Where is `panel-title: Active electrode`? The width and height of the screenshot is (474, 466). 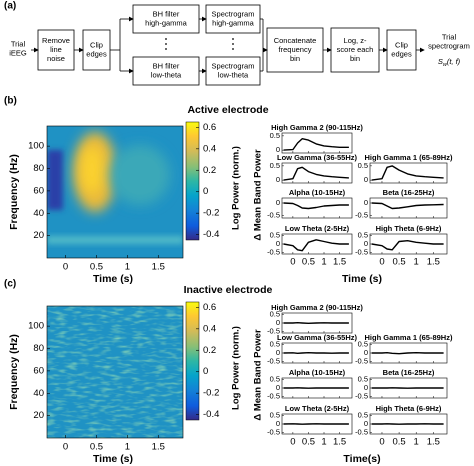 panel-title: Active electrode is located at coordinates (227, 110).